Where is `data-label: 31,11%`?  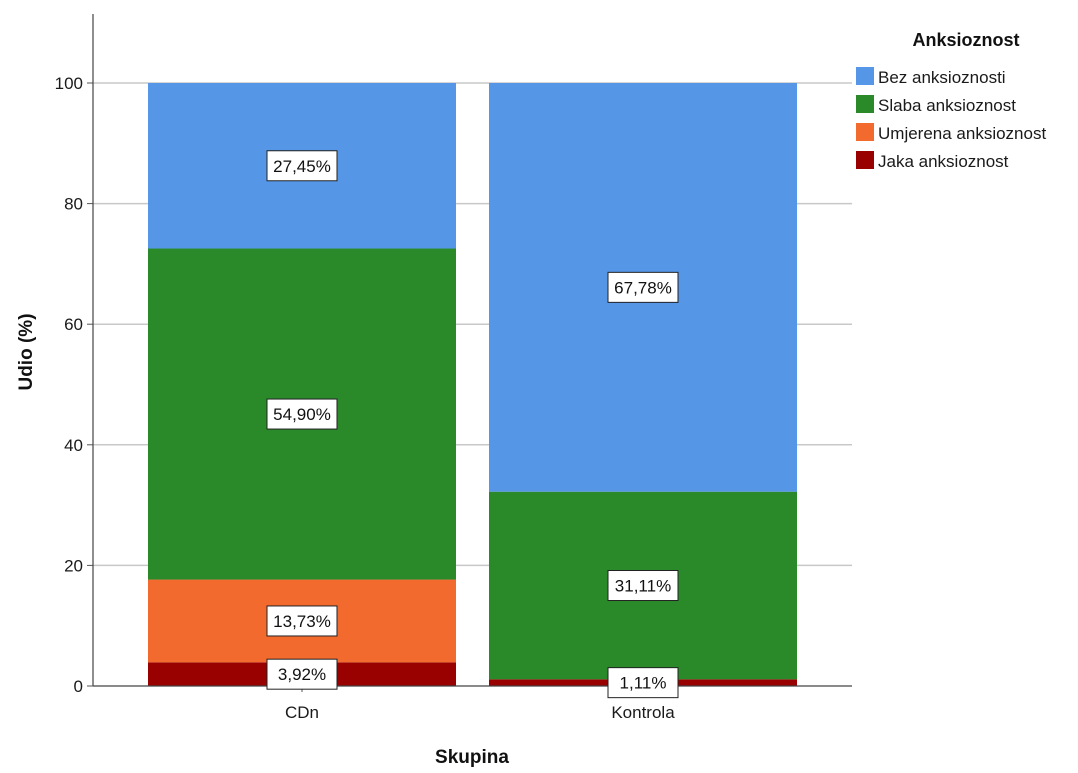 data-label: 31,11% is located at coordinates (643, 586).